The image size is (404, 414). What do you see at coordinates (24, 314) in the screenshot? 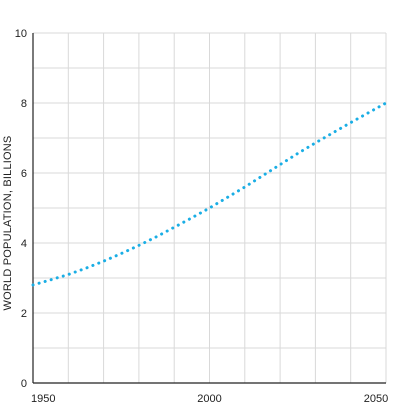
I see `y-tick-label-2: 2` at bounding box center [24, 314].